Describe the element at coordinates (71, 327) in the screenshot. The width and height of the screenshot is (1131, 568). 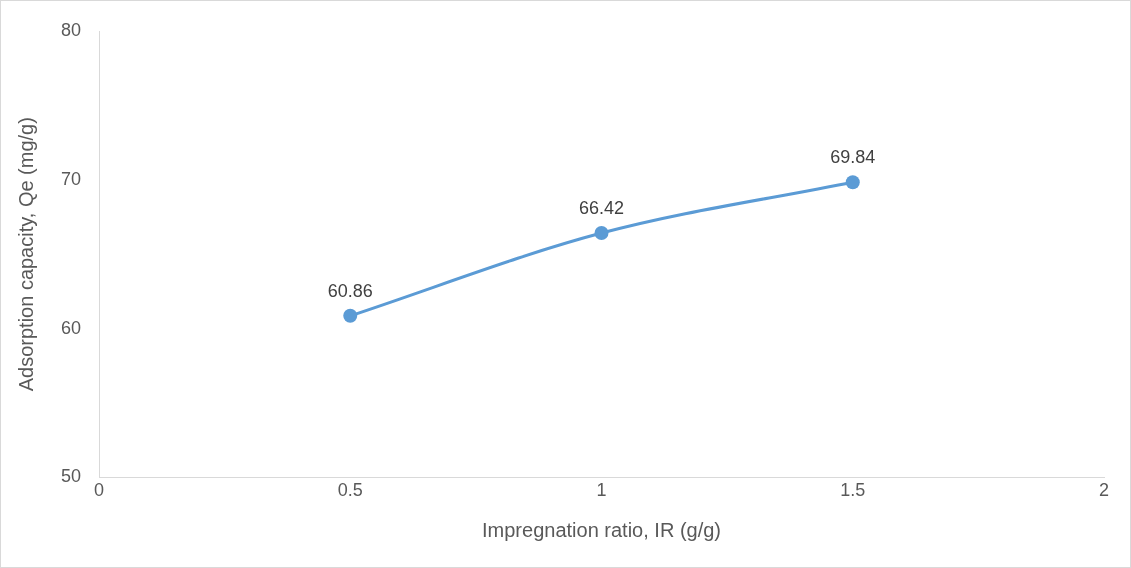
I see `y-tick-label: 60` at that location.